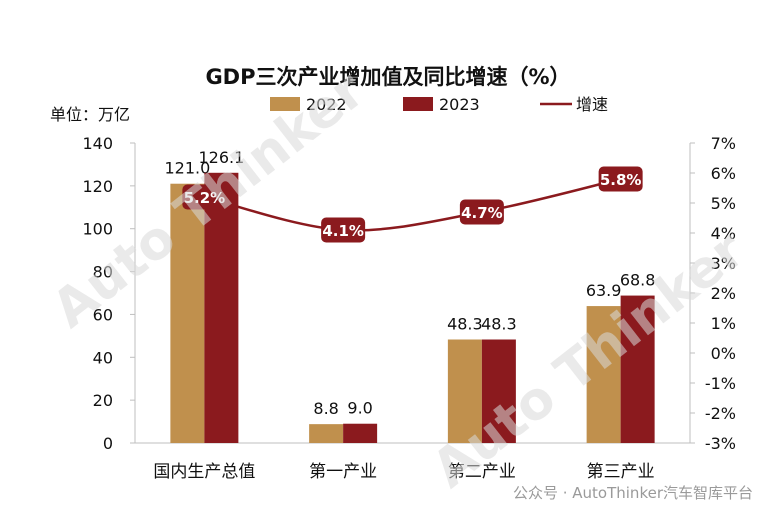 Image resolution: width=777 pixels, height=517 pixels. What do you see at coordinates (97, 143) in the screenshot?
I see `y-tick-label: 140` at bounding box center [97, 143].